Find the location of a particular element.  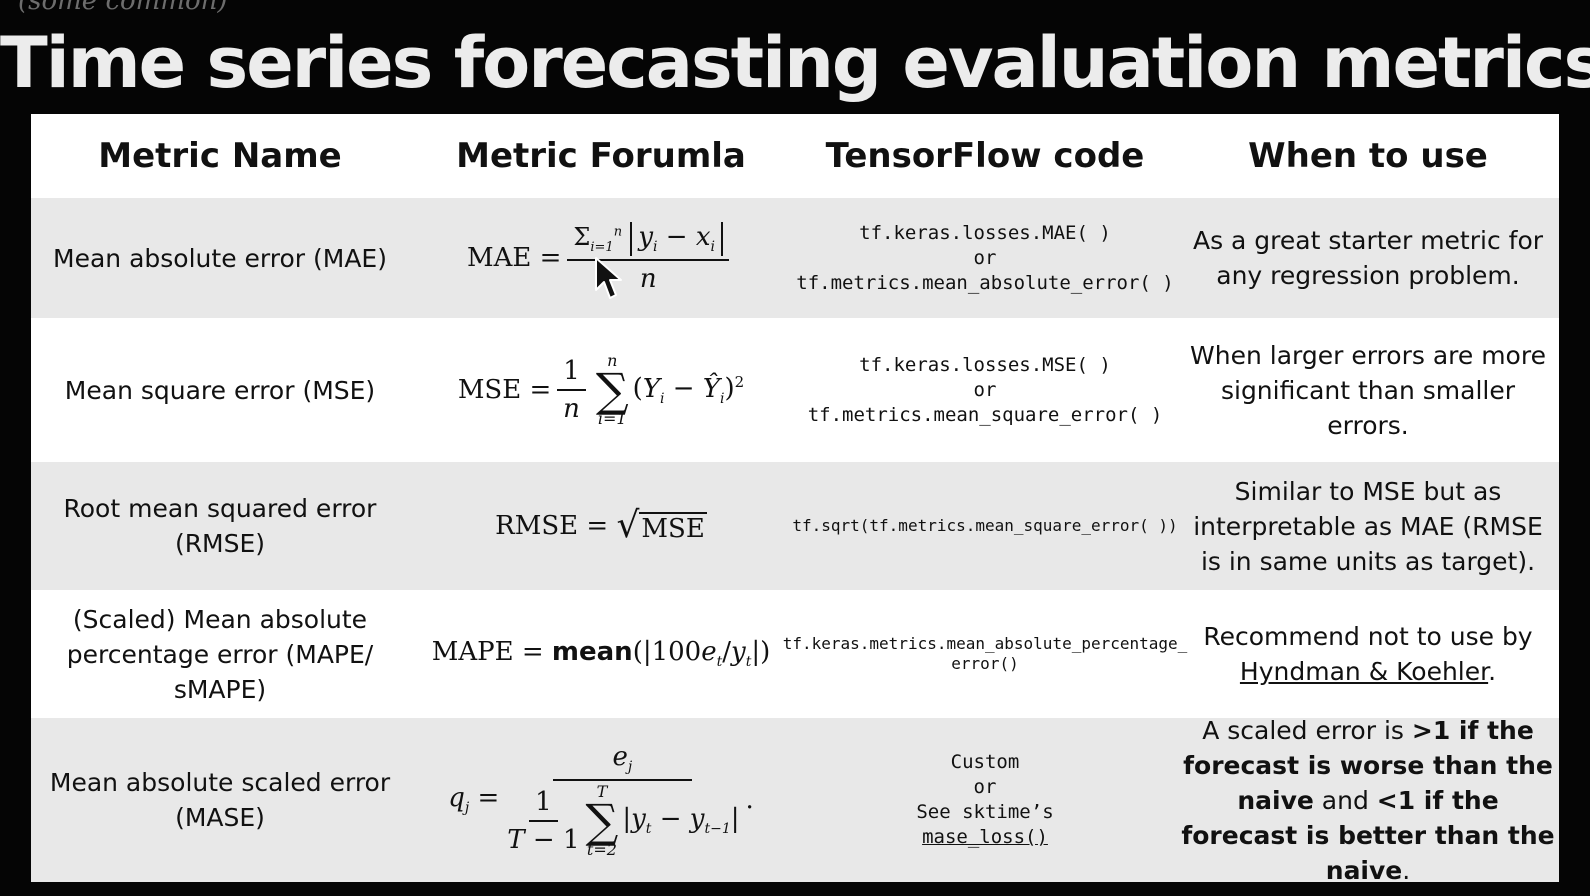

code-line: error() is located at coordinates (985, 663).